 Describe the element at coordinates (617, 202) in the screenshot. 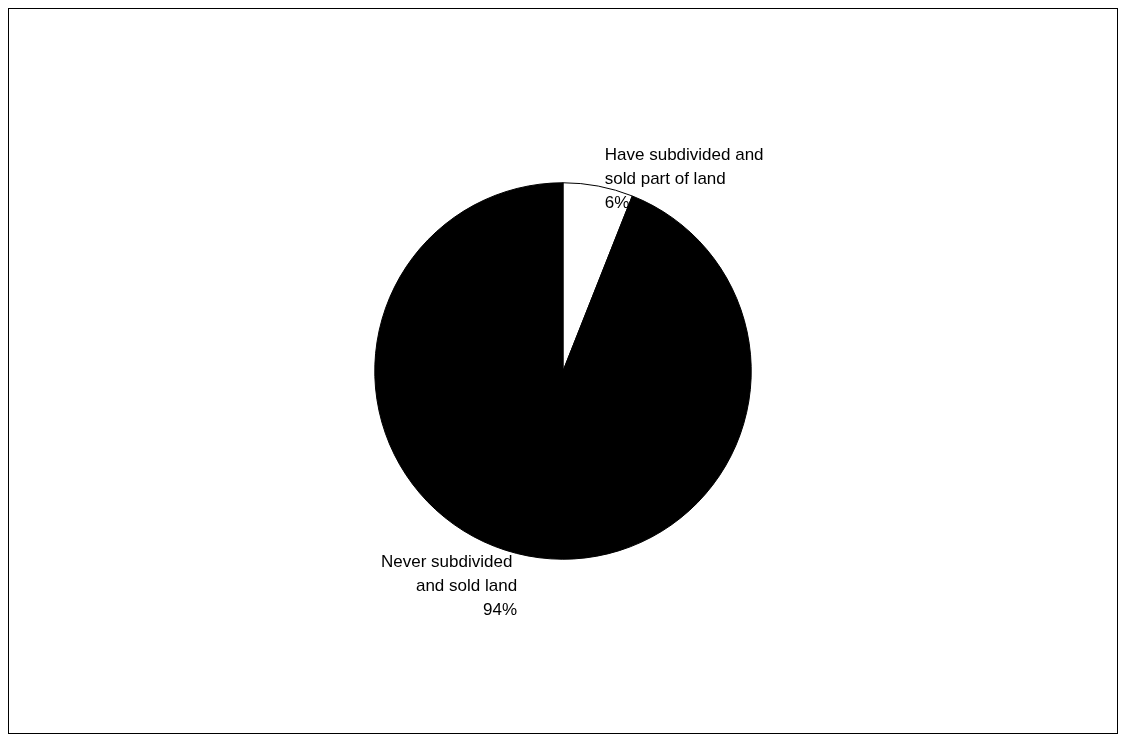

I see `data-label: 6%` at that location.